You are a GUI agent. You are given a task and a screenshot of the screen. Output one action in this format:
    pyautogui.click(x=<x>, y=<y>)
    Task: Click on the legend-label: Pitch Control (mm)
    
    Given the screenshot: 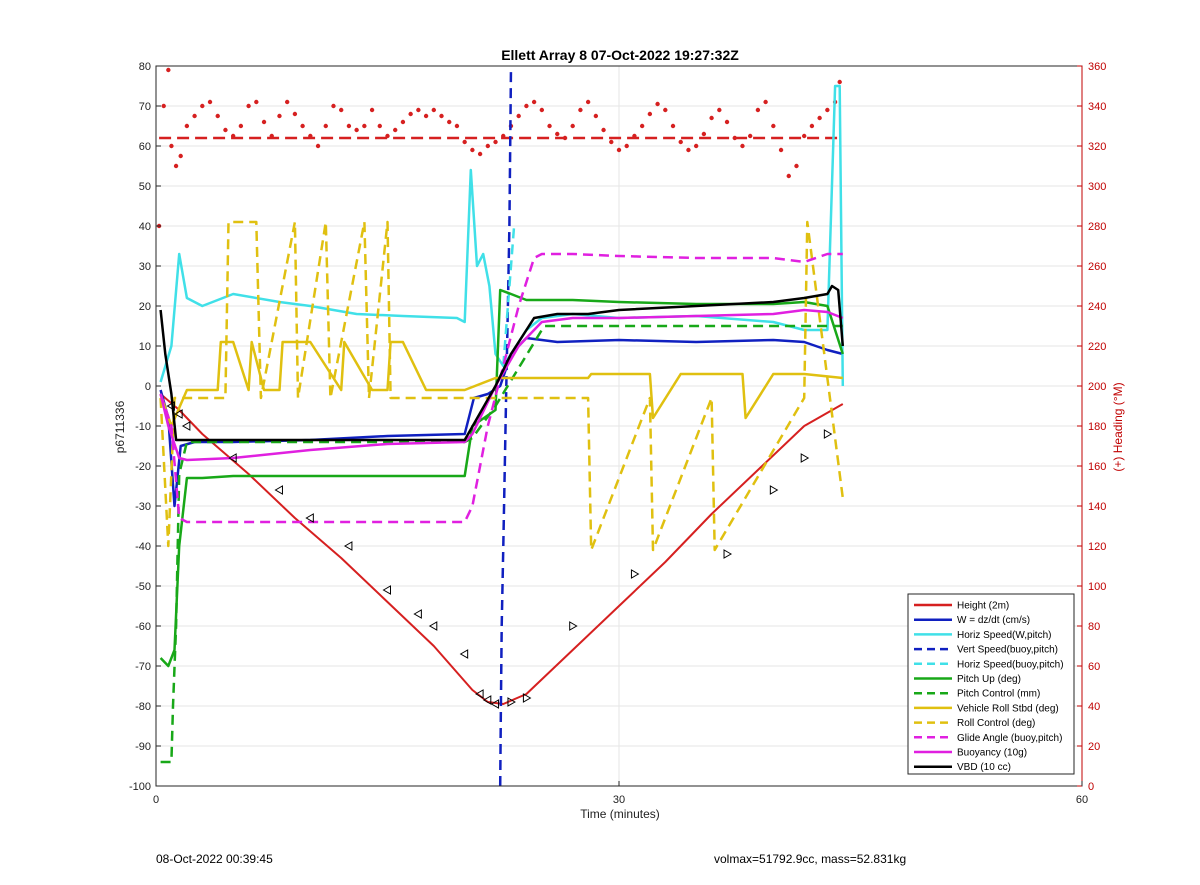 What is the action you would take?
    pyautogui.click(x=998, y=694)
    